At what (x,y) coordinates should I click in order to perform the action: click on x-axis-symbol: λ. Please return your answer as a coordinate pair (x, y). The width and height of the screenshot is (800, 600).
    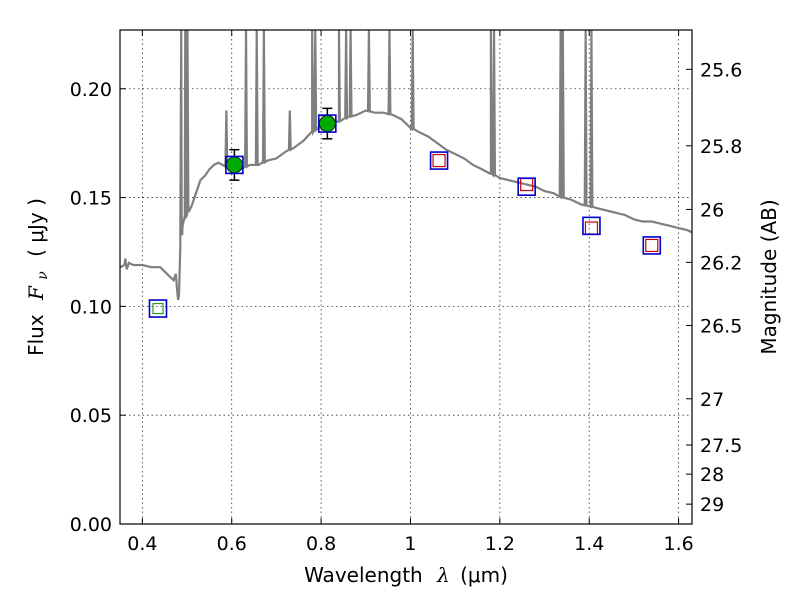
    Looking at the image, I should click on (443, 575).